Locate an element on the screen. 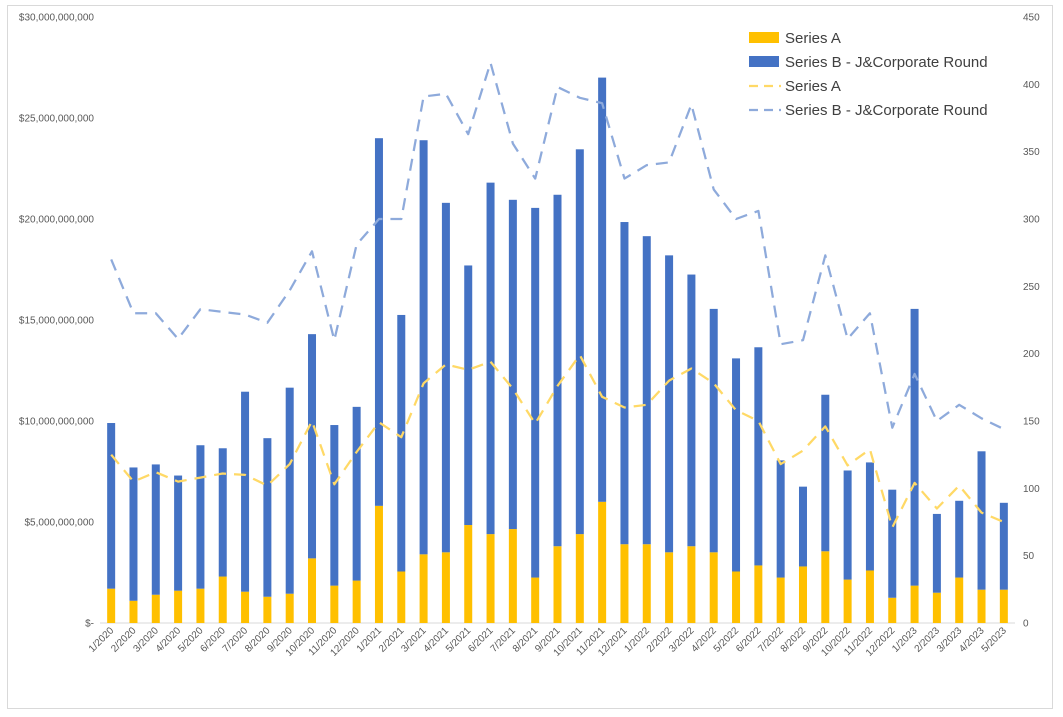 The width and height of the screenshot is (1063, 717). y-left-tick-label: $30,000,000,000 is located at coordinates (57, 18).